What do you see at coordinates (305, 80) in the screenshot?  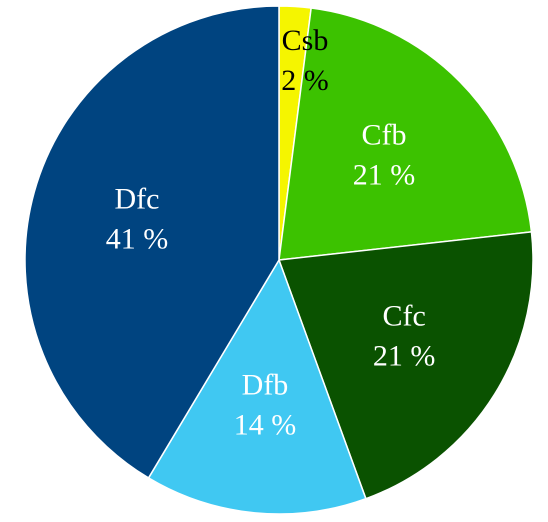 I see `slice-value-csb: 2 %` at bounding box center [305, 80].